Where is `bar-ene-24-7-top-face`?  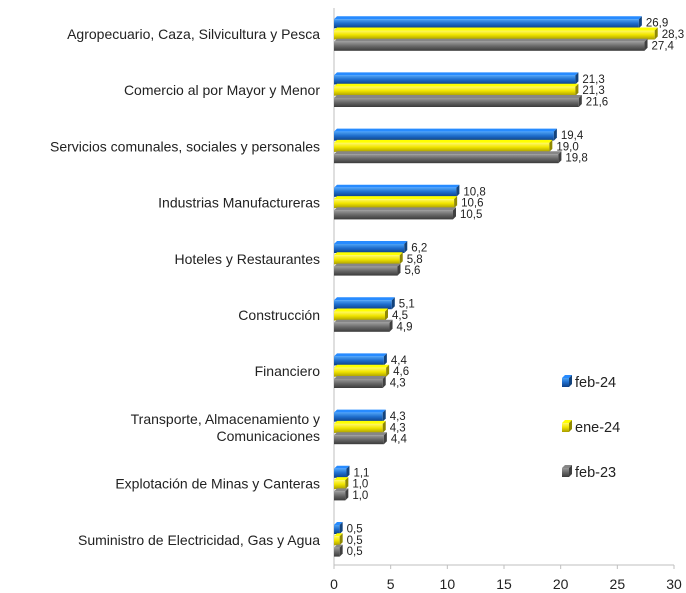
bar-ene-24-7-top-face is located at coordinates (360, 422).